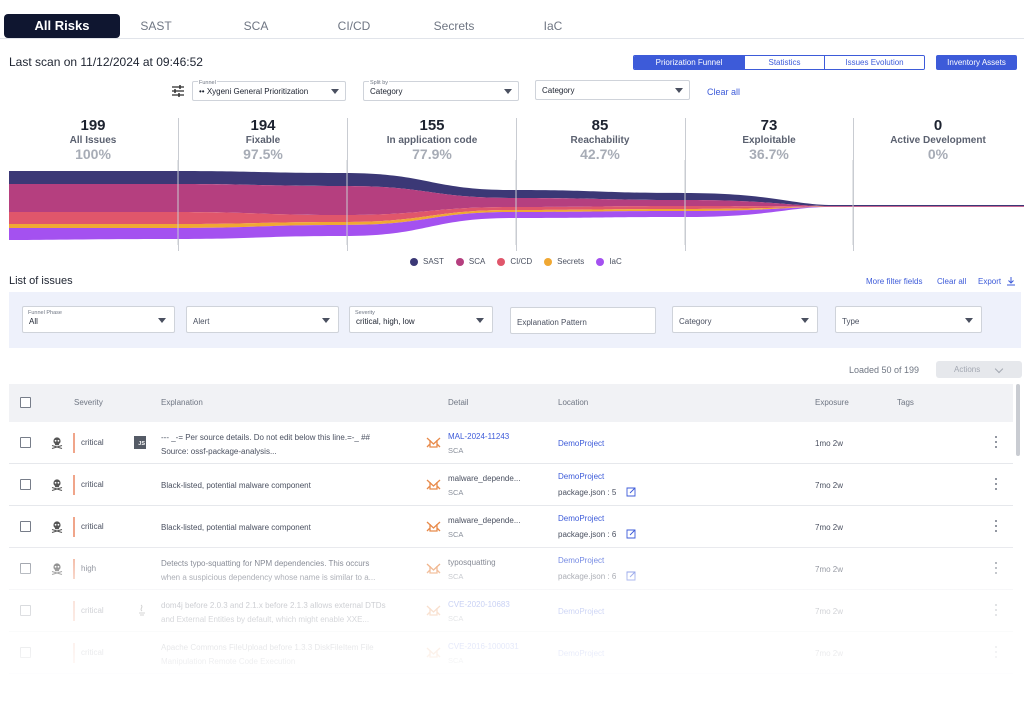  I want to click on stage-name: Fixable, so click(263, 140).